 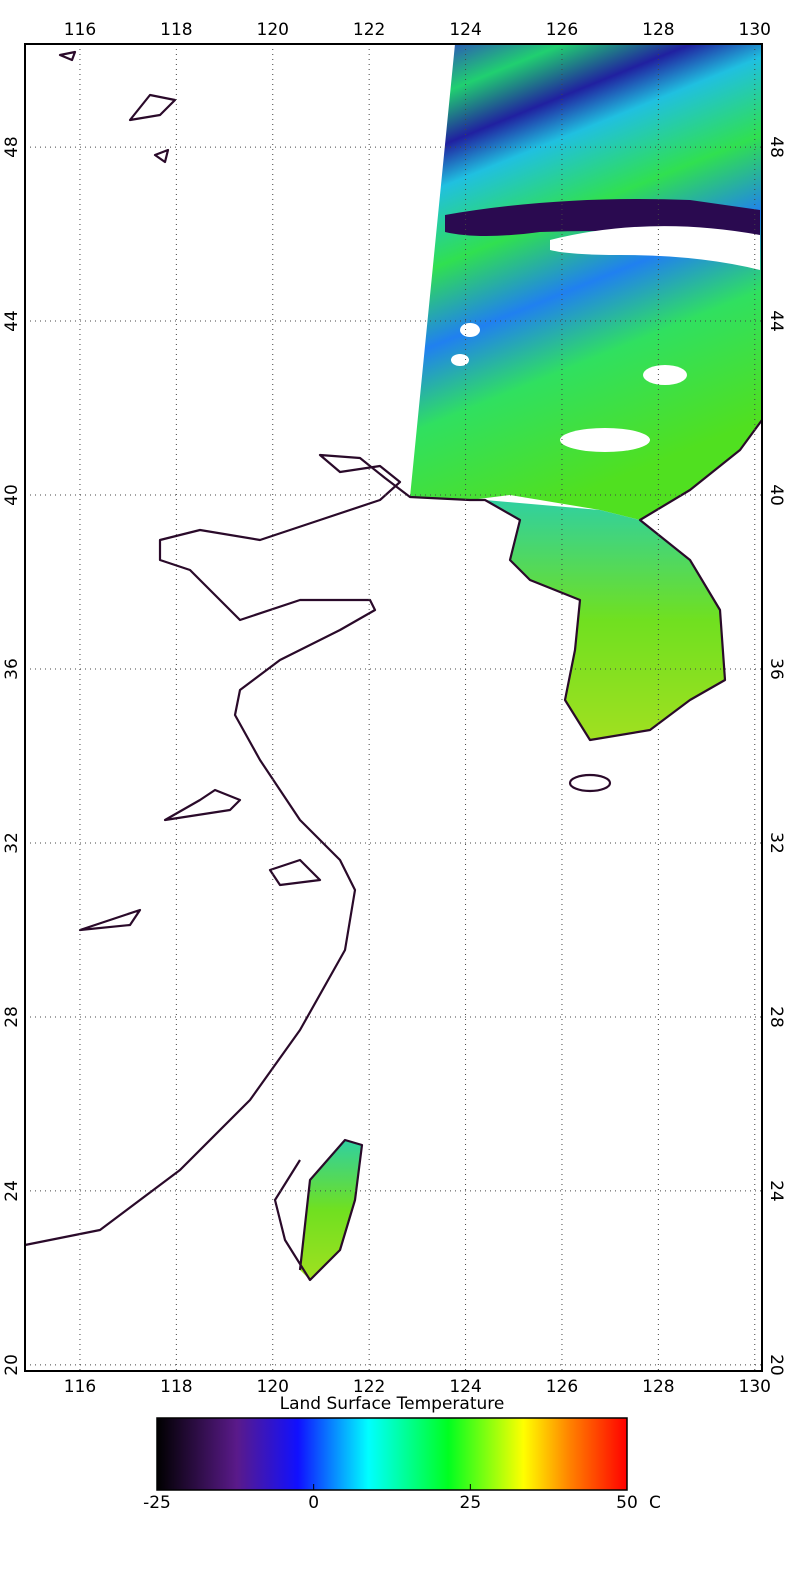 I want to click on colorbar-tick-label: -25, so click(x=157, y=1503).